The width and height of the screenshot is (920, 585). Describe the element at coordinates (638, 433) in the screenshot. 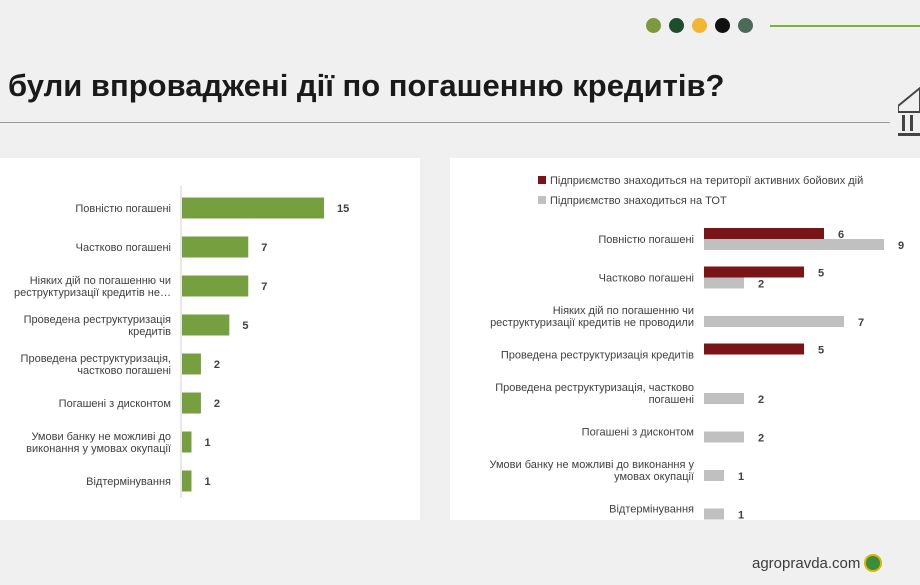

I see `right-category-label-5-line-0: Погашені з дисконтом` at that location.